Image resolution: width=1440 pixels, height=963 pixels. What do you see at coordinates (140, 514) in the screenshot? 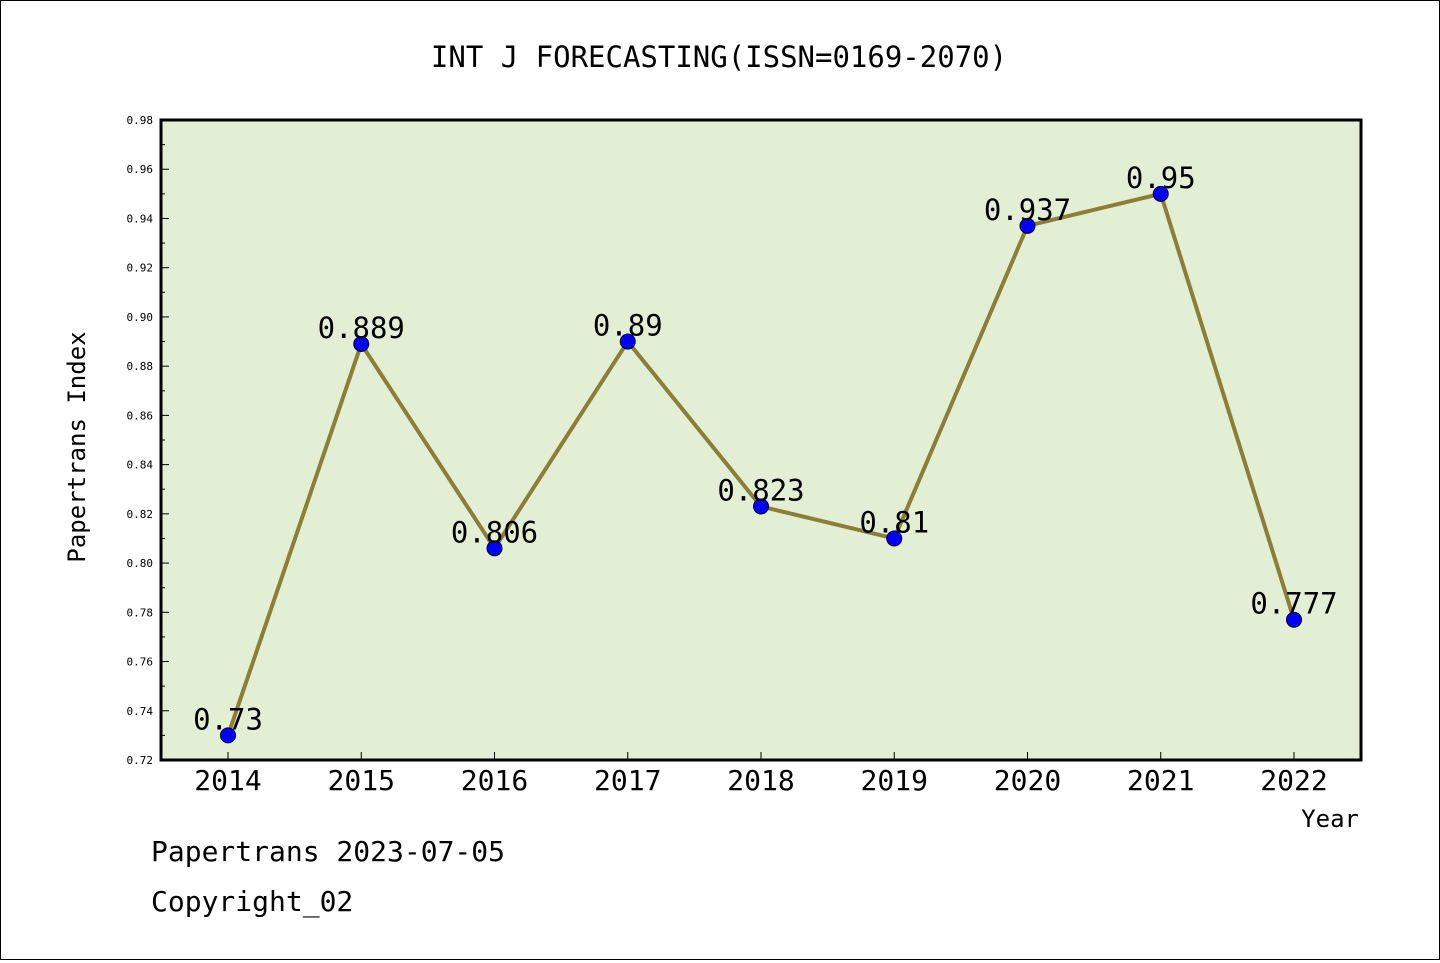
I see `y-tick-label: 0.82` at bounding box center [140, 514].